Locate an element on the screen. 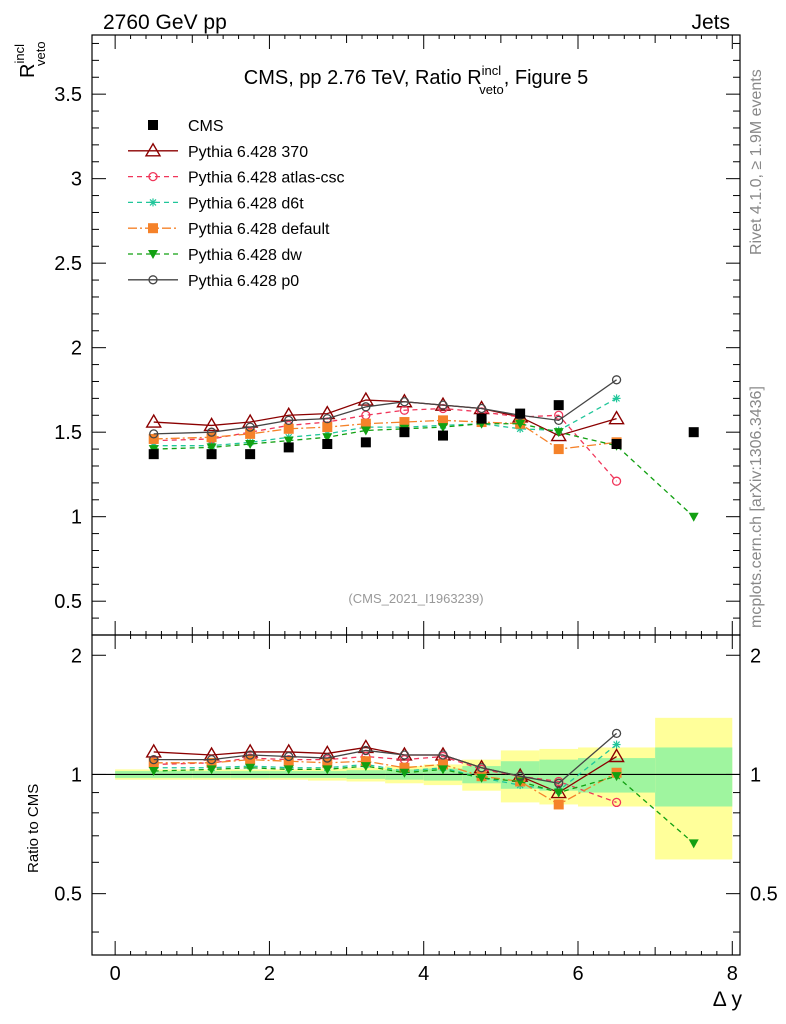  y-tick-label: 3 is located at coordinates (76, 180).